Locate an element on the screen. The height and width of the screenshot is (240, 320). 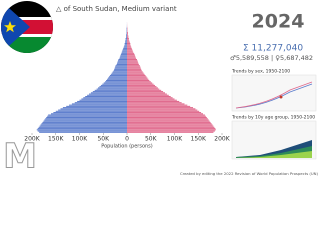
chart-title: △ of South Sudan, Medium variant is located at coordinates (116, 9).